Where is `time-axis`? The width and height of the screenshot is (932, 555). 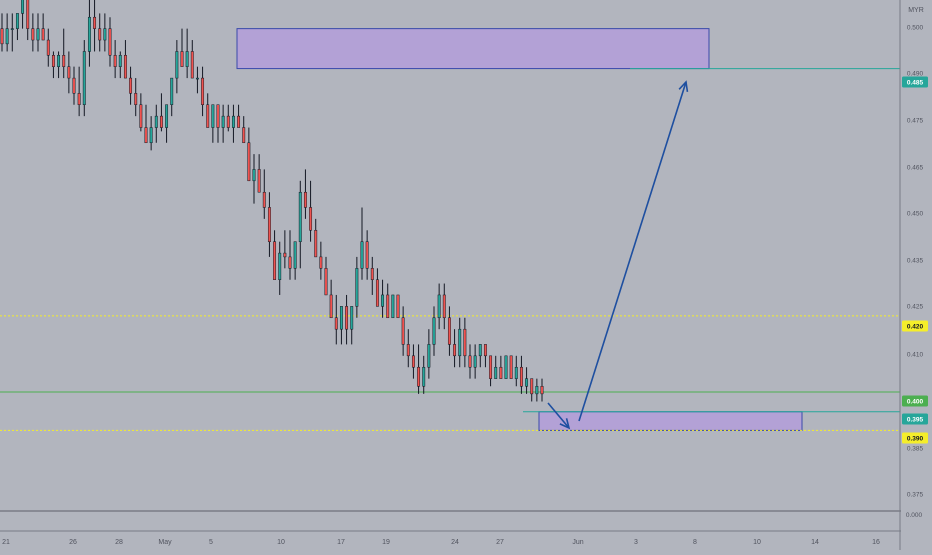
time-axis is located at coordinates (466, 541).